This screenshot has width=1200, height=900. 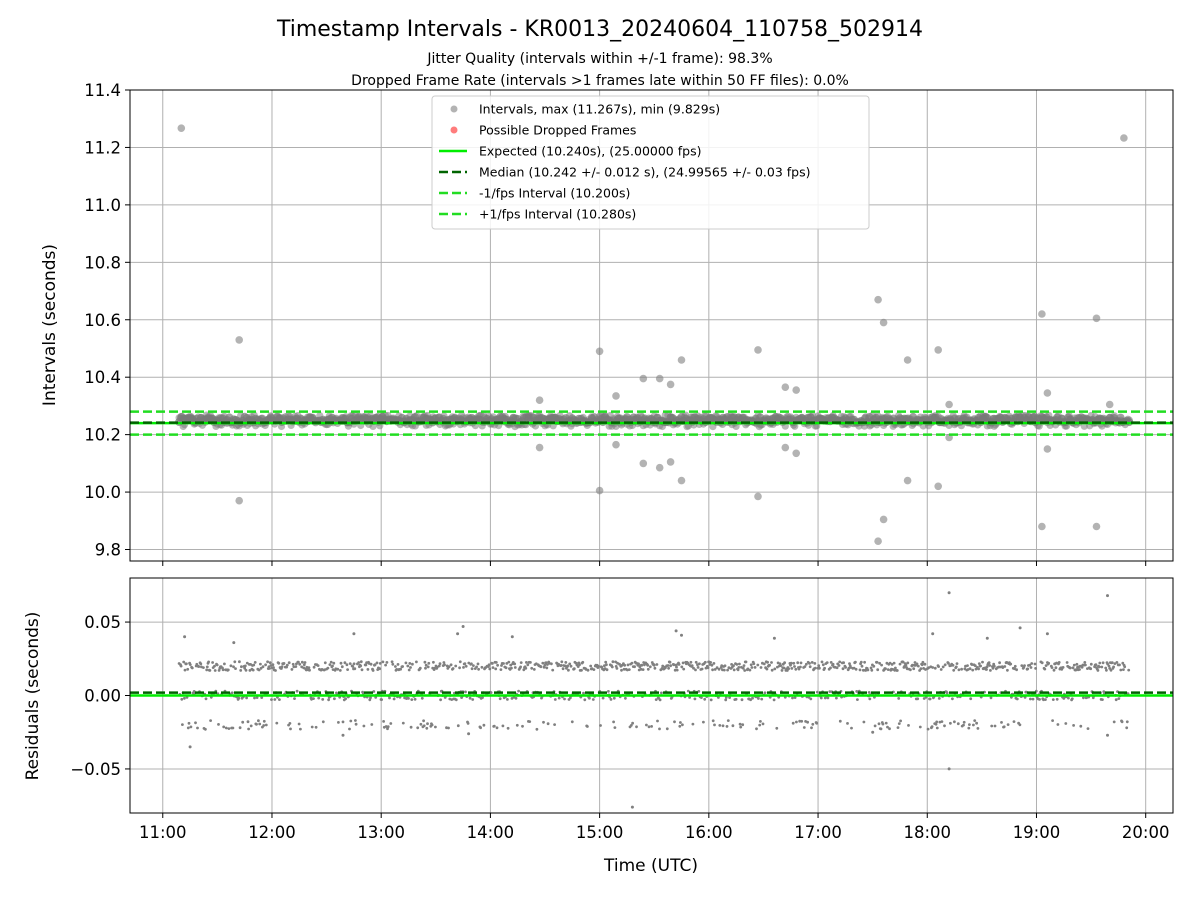 I want to click on legend-label-expected: Expected (10.240s), (25.00000 fps), so click(x=590, y=151).